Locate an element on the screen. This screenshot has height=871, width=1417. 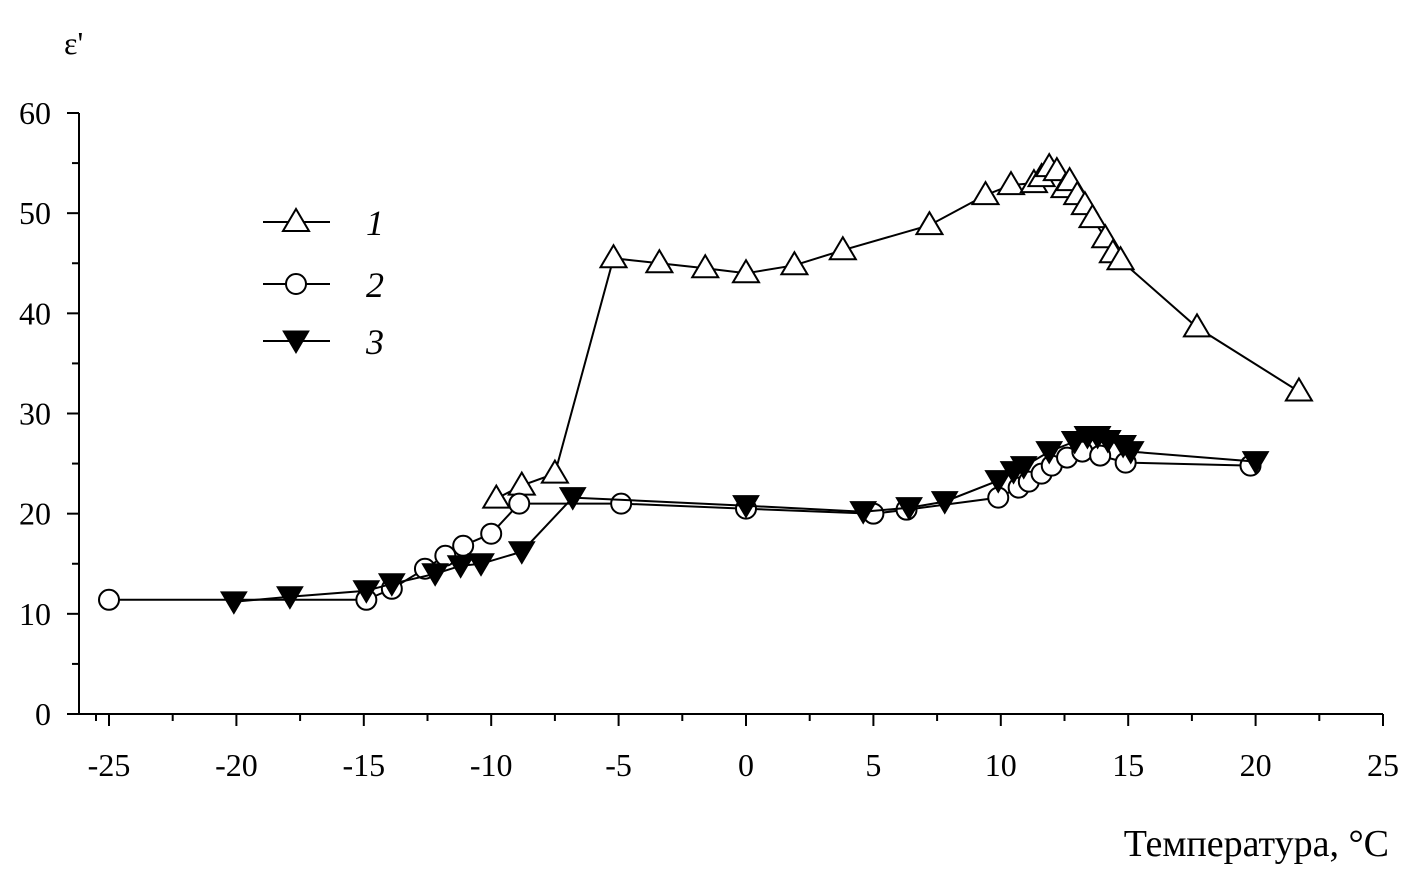
legend-label: 1 is located at coordinates (375, 223).